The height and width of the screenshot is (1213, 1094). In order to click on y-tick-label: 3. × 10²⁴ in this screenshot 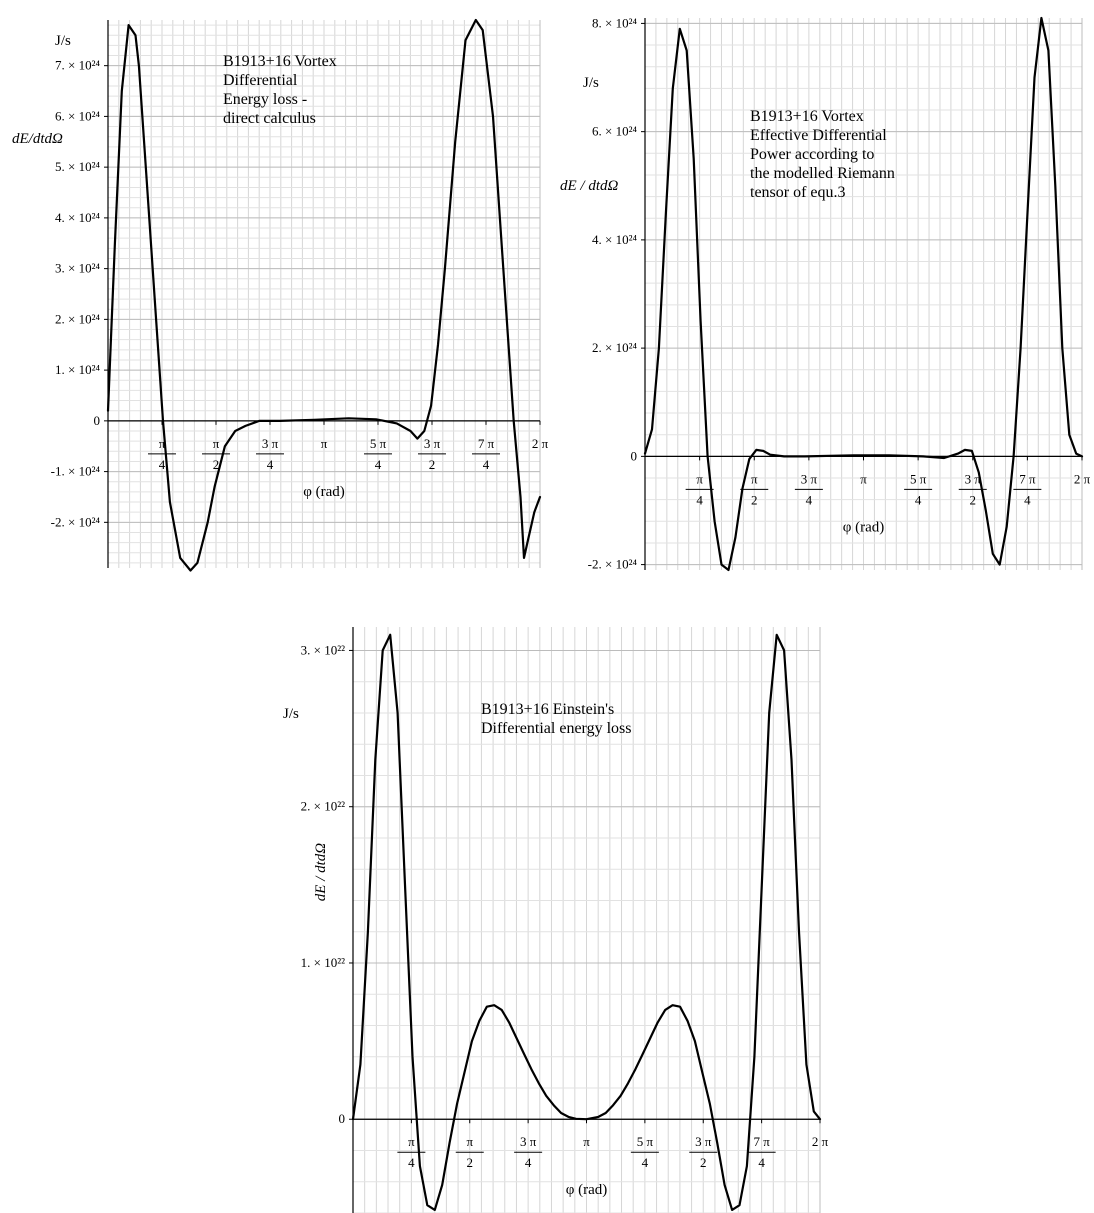, I will do `click(77, 268)`.